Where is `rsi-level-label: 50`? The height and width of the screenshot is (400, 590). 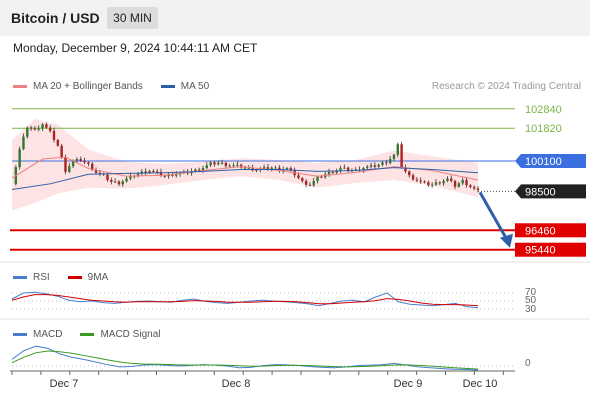 rsi-level-label: 50 is located at coordinates (531, 300).